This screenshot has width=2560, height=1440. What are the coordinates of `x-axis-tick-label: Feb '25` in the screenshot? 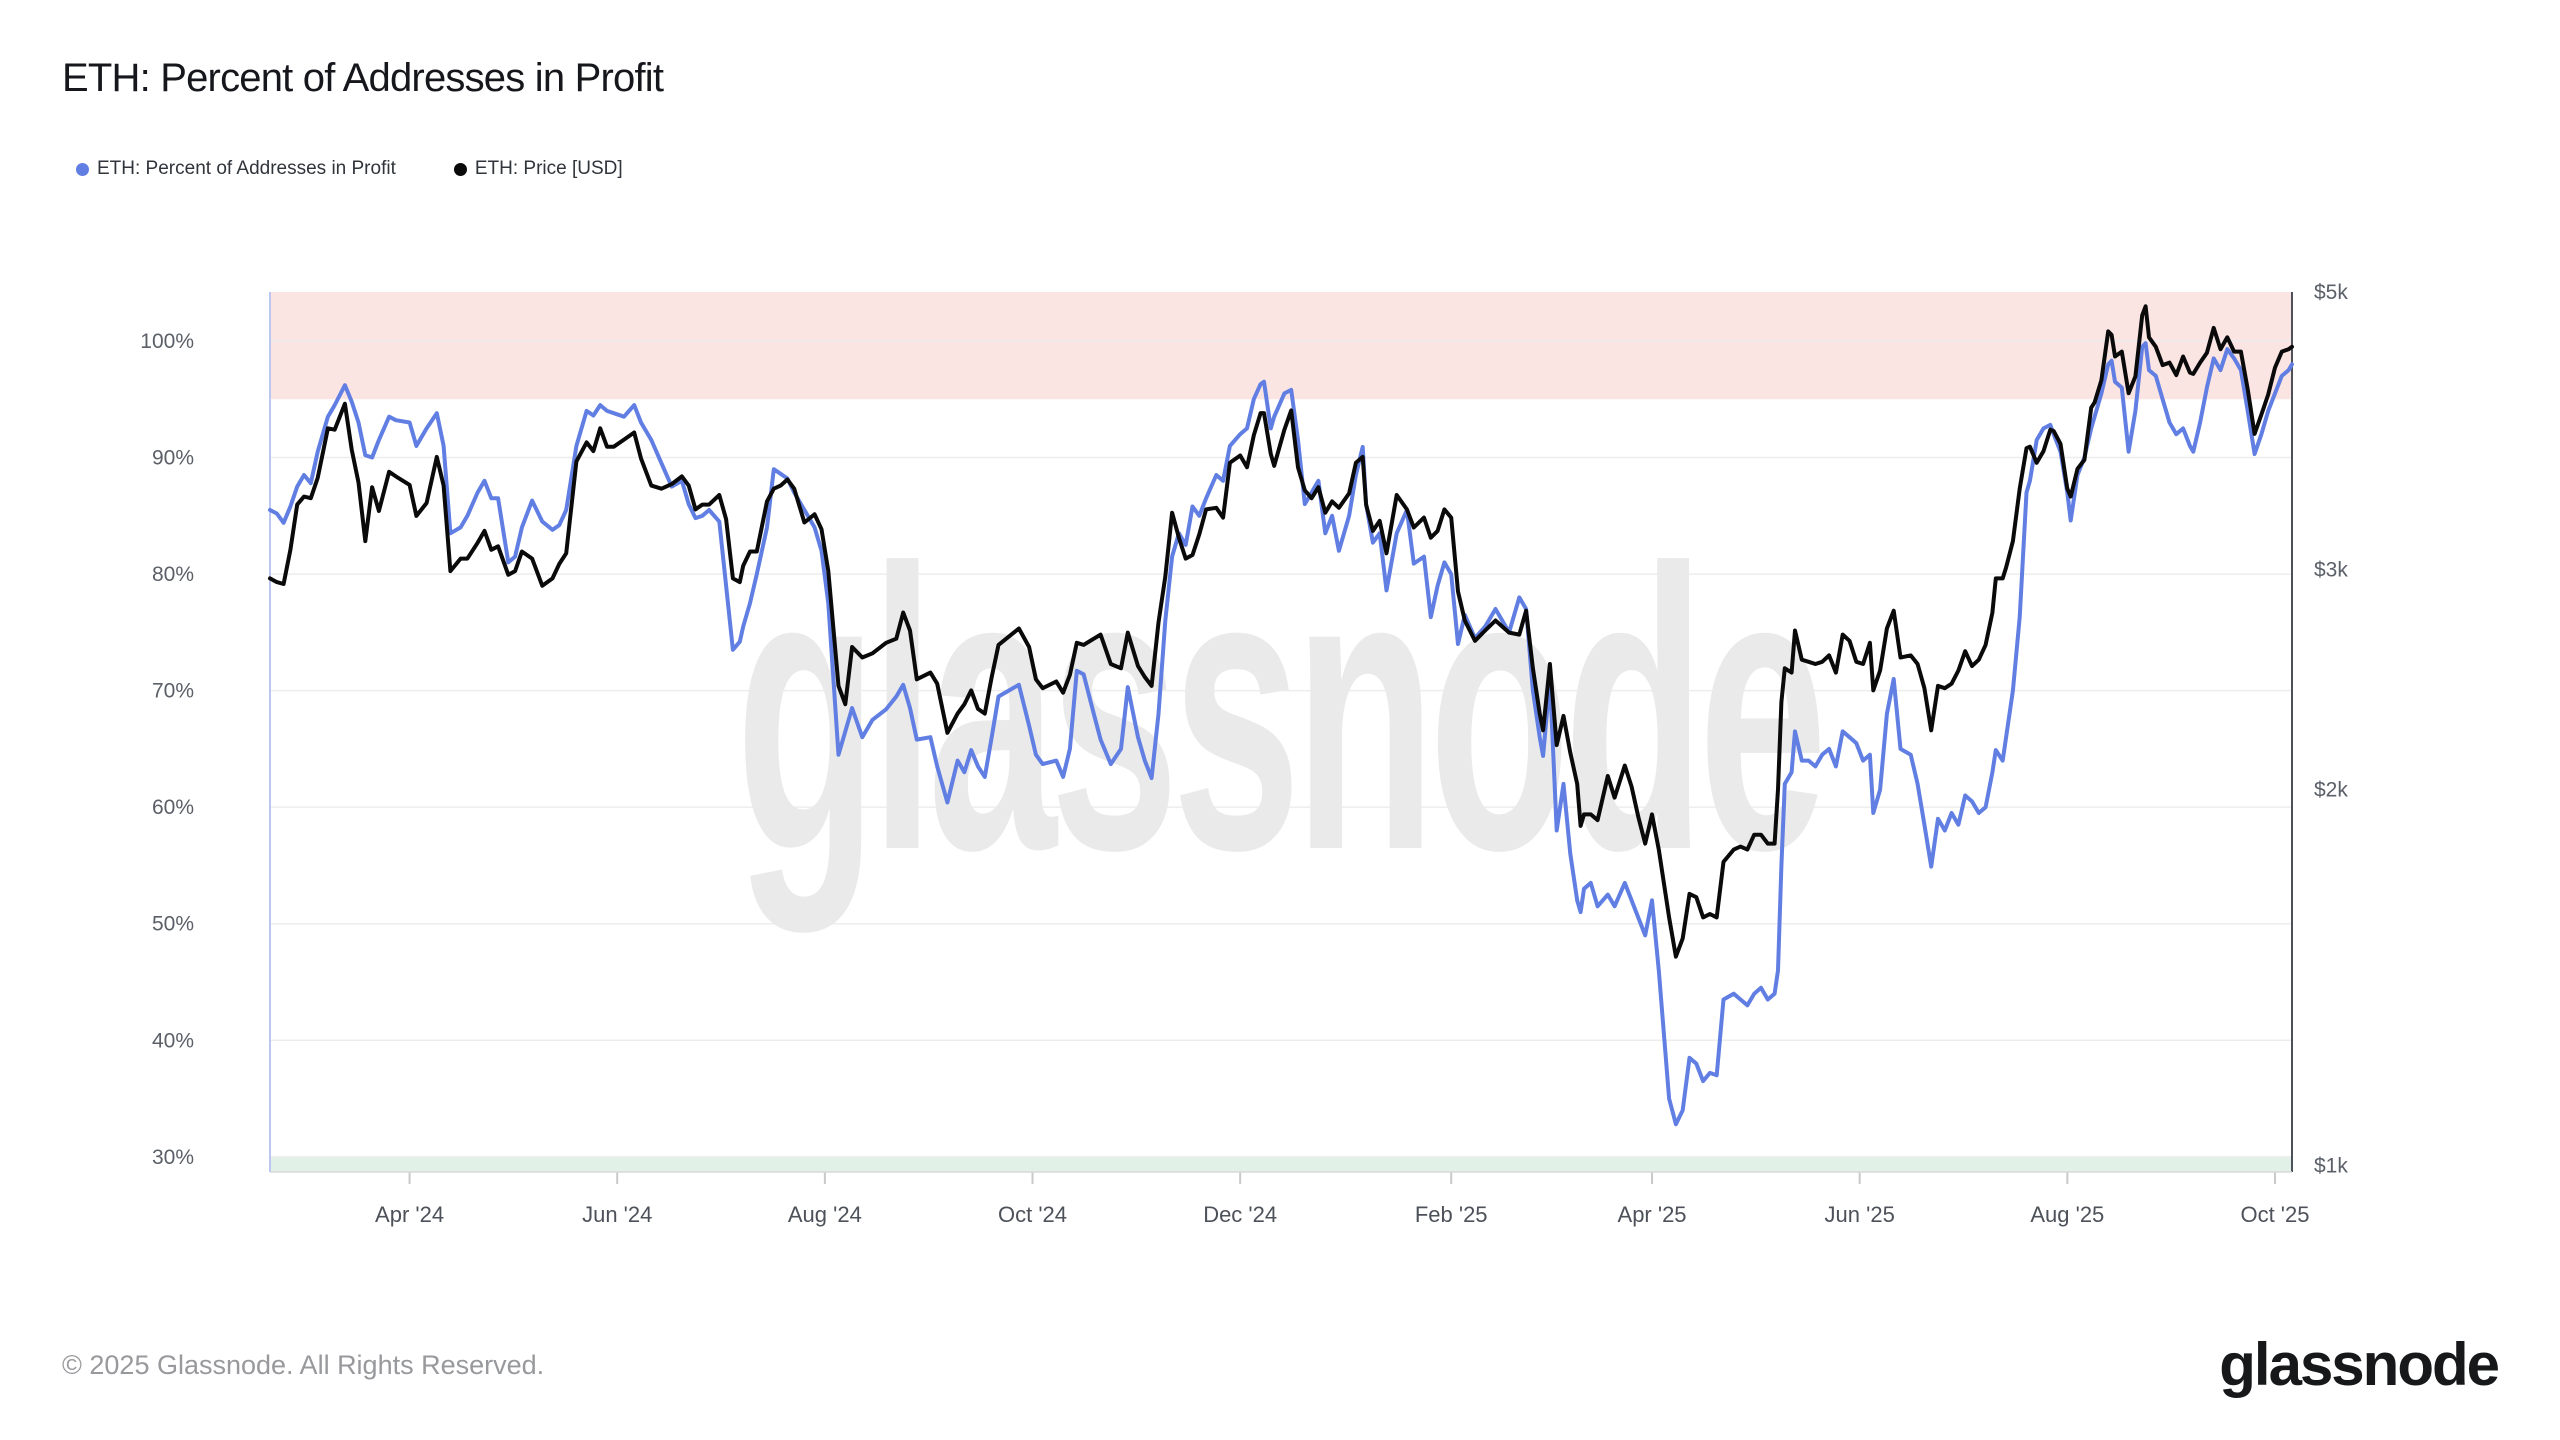 It's located at (1451, 1214).